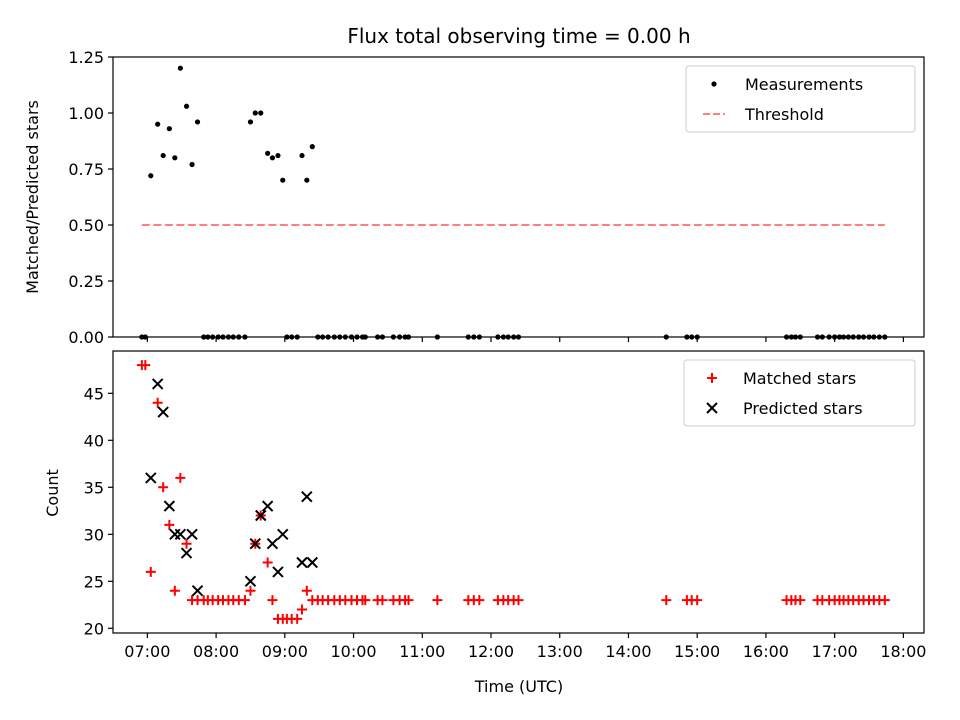  Describe the element at coordinates (94, 581) in the screenshot. I see `y-tick-label: 25` at that location.